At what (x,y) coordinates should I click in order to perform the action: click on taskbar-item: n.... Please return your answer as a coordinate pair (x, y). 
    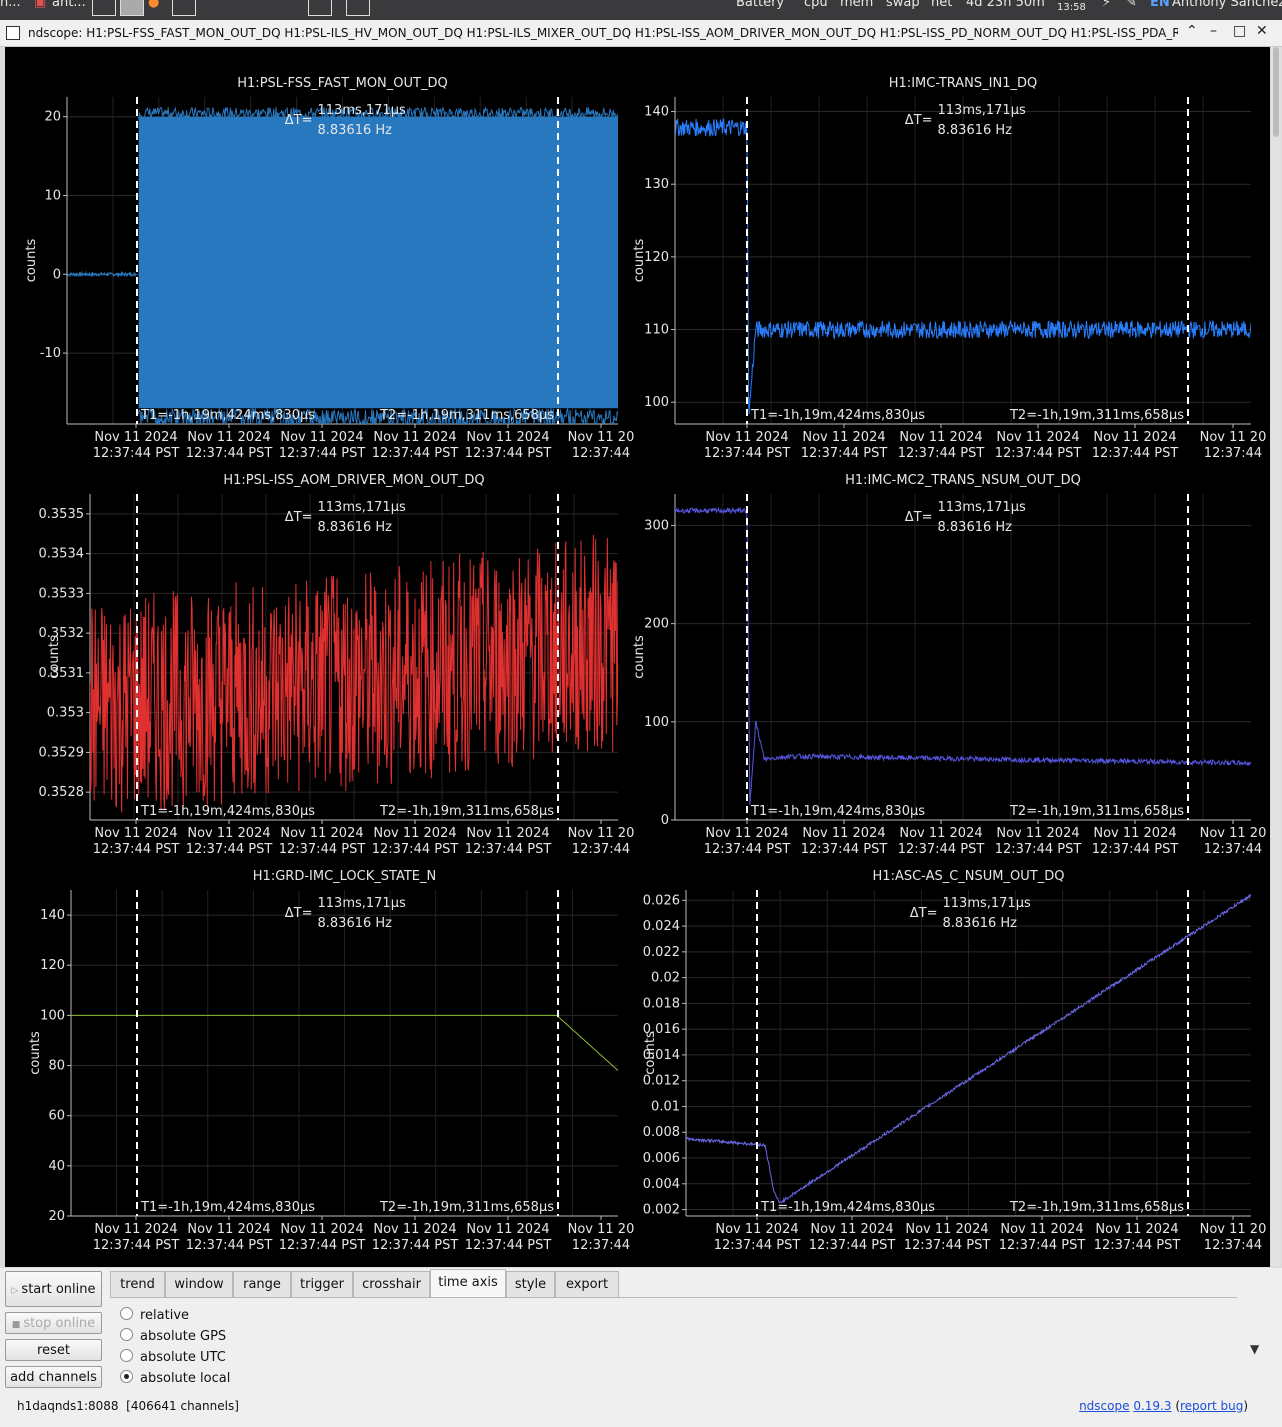
    Looking at the image, I should click on (10, 5).